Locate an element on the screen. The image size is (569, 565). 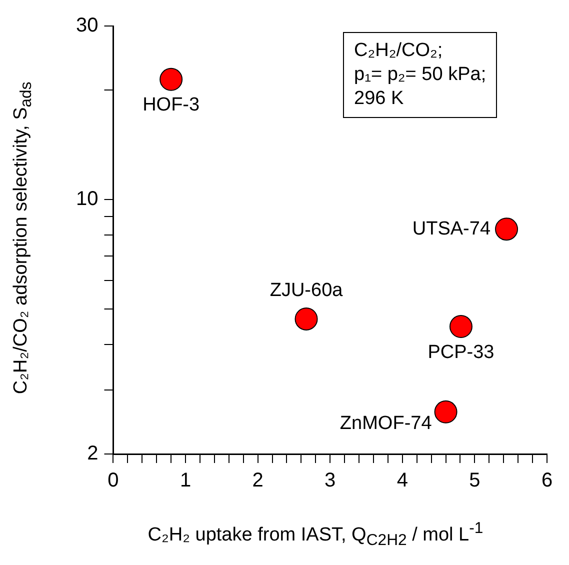
annotation: ZJU-60a is located at coordinates (307, 291).